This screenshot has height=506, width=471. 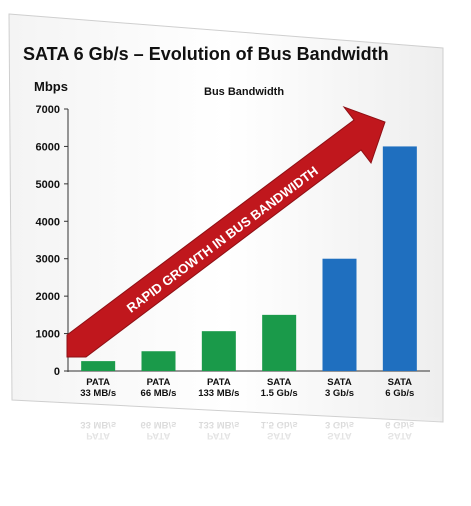 I want to click on chart-title: SATA 6 Gb/s – Evolution of Bus Bandwidth, so click(x=206, y=54).